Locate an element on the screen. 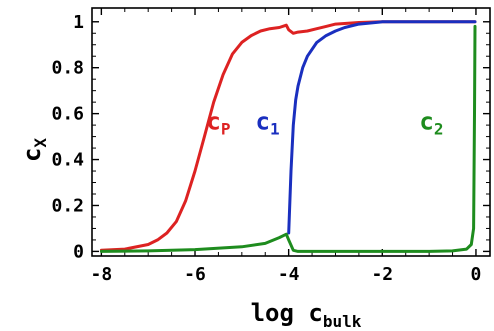 Image resolution: width=494 pixels, height=331 pixels. y-tick-label: 0.6 is located at coordinates (67, 114).